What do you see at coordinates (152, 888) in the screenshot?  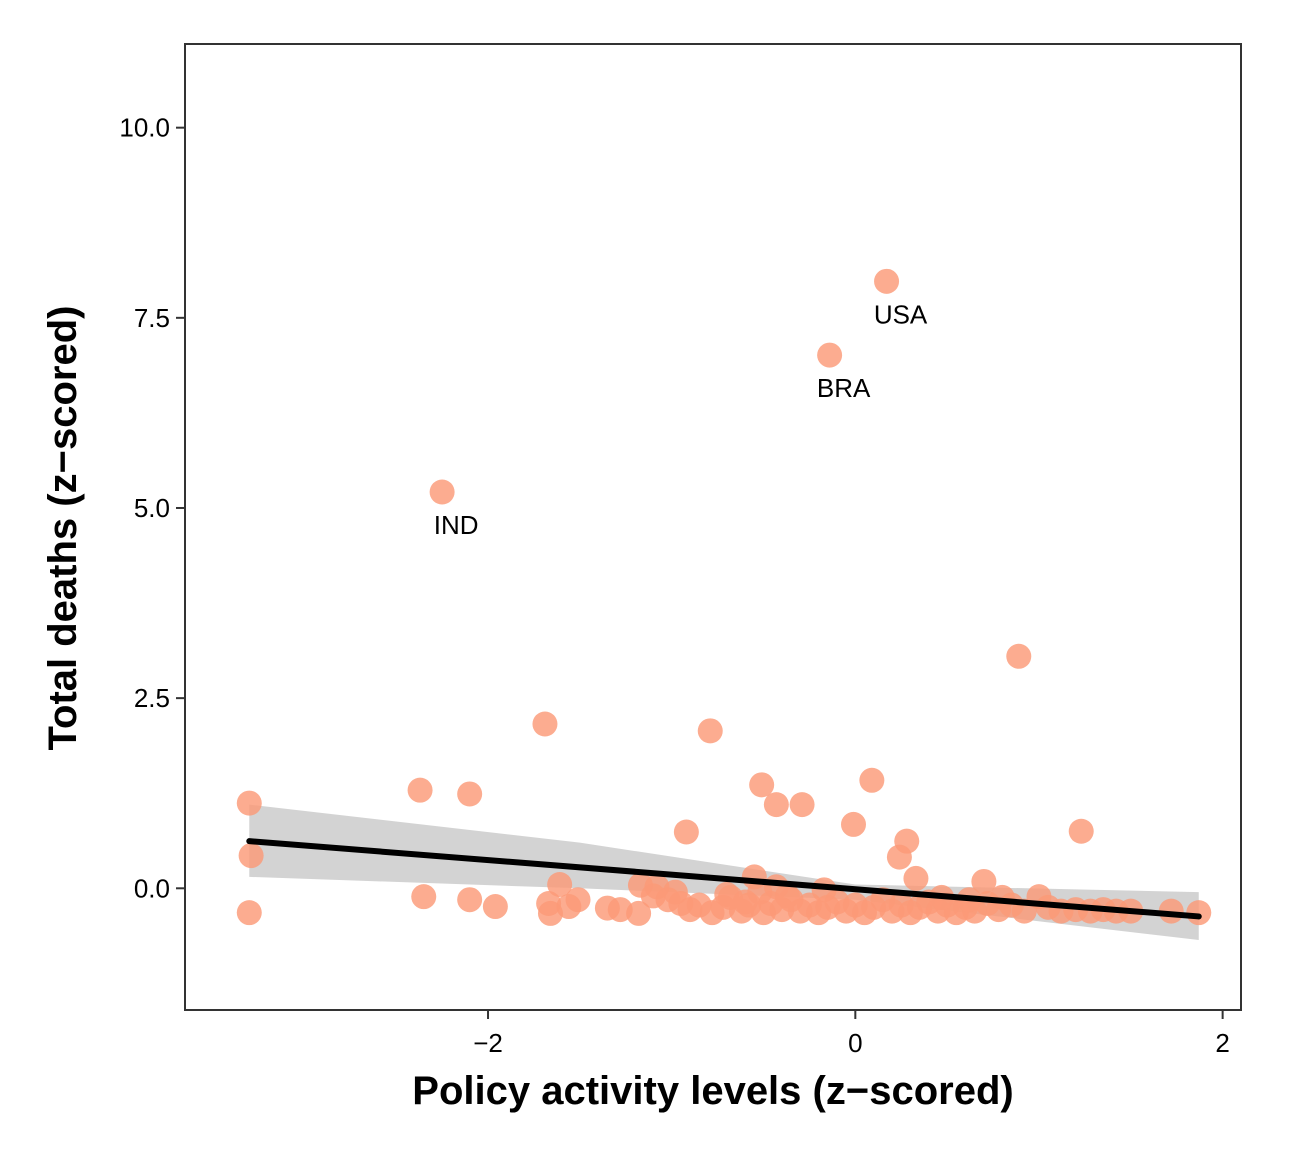 I see `y-tick-label: 0.0` at bounding box center [152, 888].